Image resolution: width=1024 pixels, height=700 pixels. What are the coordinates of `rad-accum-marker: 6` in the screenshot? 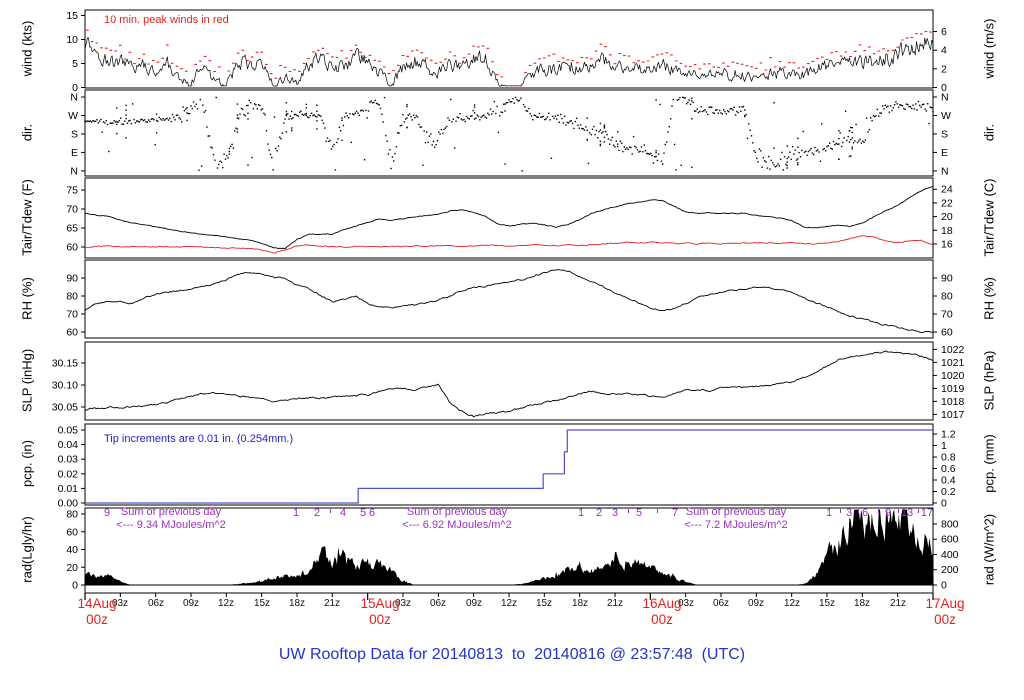 It's located at (372, 513).